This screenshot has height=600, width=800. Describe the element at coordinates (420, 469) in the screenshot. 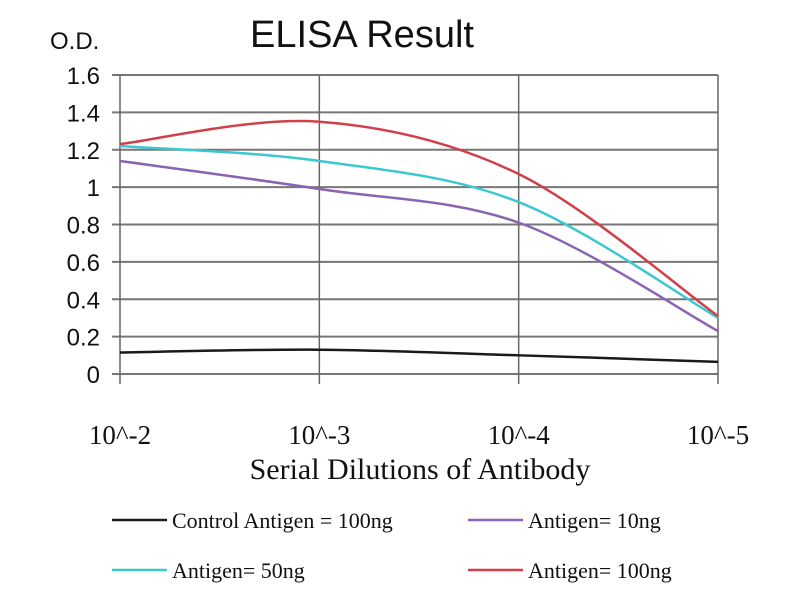

I see `x-axis-label: Serial Dilutions of Antibody` at that location.